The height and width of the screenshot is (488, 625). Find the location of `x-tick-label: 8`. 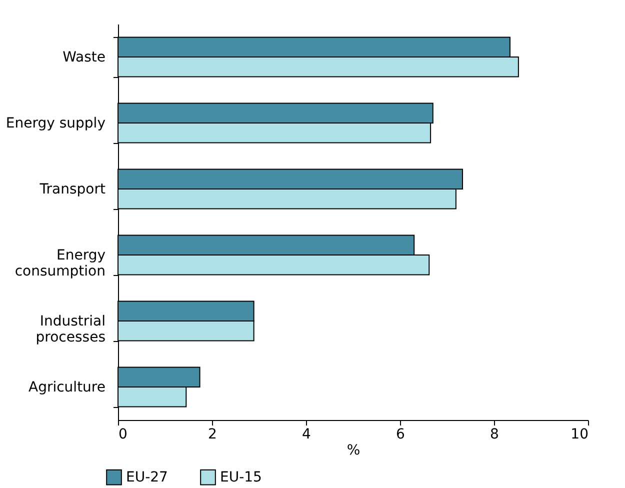

x-tick-label: 8 is located at coordinates (494, 434).